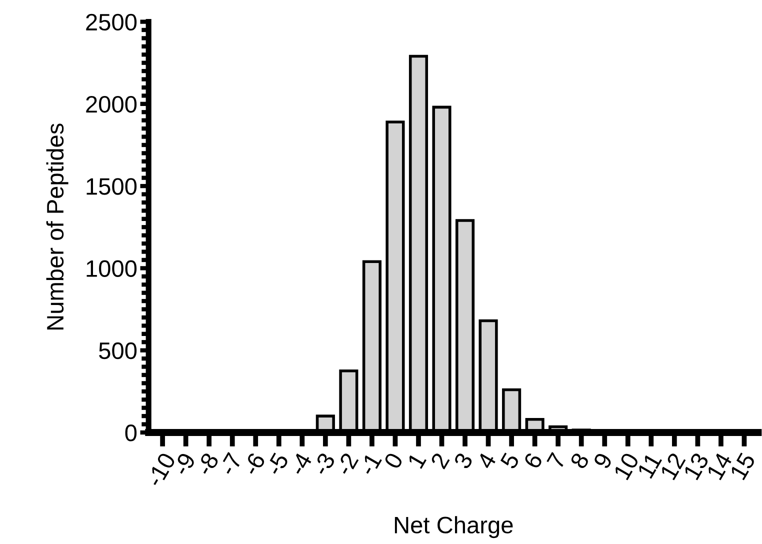 Image resolution: width=762 pixels, height=544 pixels. Describe the element at coordinates (111, 22) in the screenshot. I see `y-tick-label: 2500` at that location.